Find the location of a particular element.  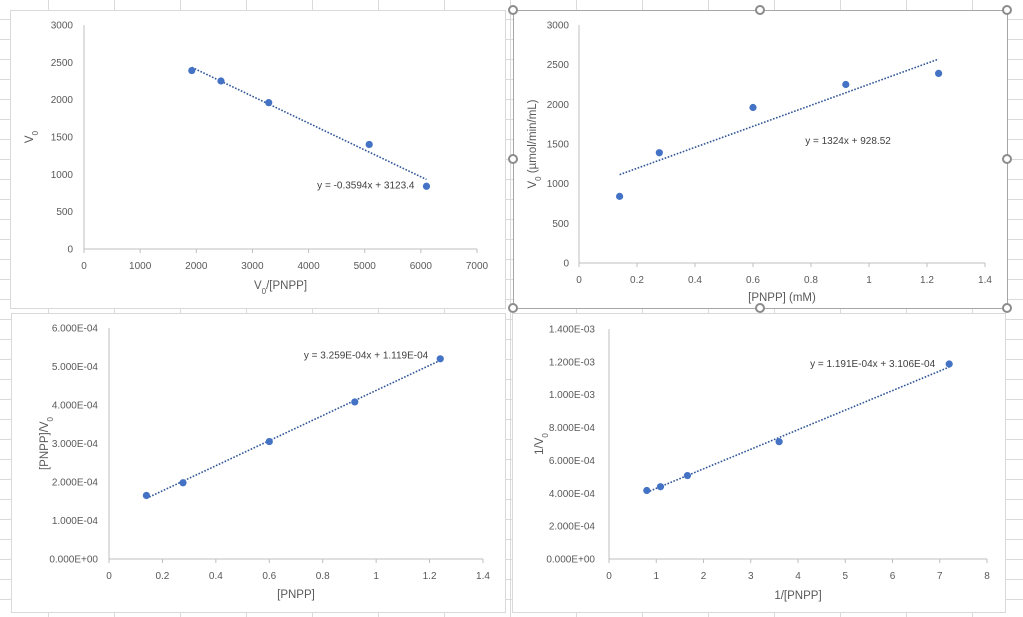

trendline-equation: y = 1.191E-04x + 3.106E-04 is located at coordinates (873, 364).